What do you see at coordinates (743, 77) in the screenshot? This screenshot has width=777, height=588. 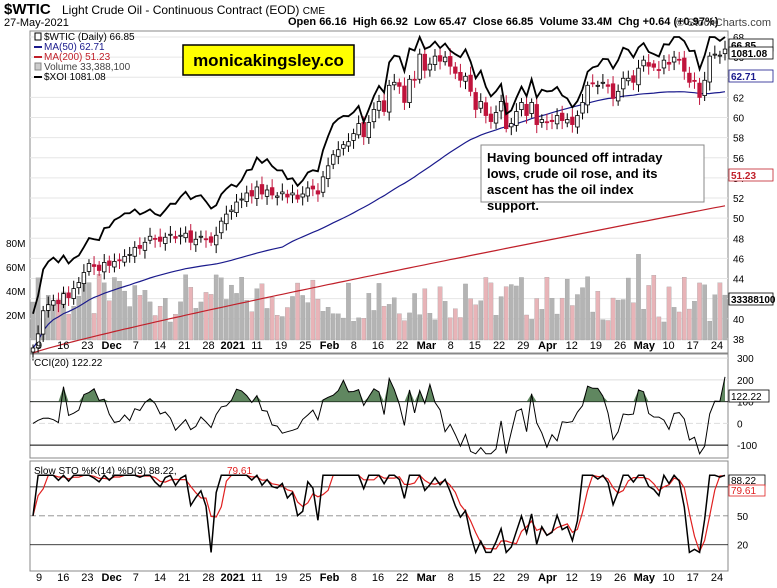 I see `price-tag-label: 62.71` at bounding box center [743, 77].